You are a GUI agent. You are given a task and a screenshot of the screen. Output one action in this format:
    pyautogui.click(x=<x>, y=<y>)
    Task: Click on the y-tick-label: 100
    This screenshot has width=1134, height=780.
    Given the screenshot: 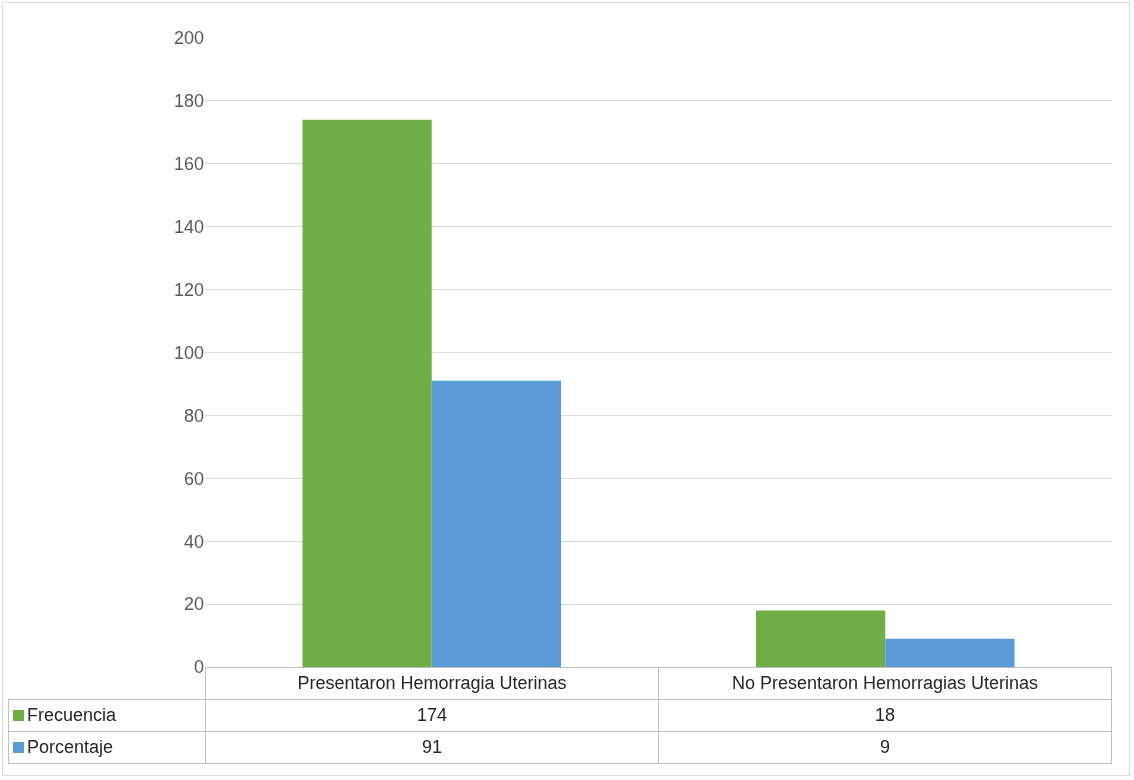 What is the action you would take?
    pyautogui.click(x=188, y=352)
    